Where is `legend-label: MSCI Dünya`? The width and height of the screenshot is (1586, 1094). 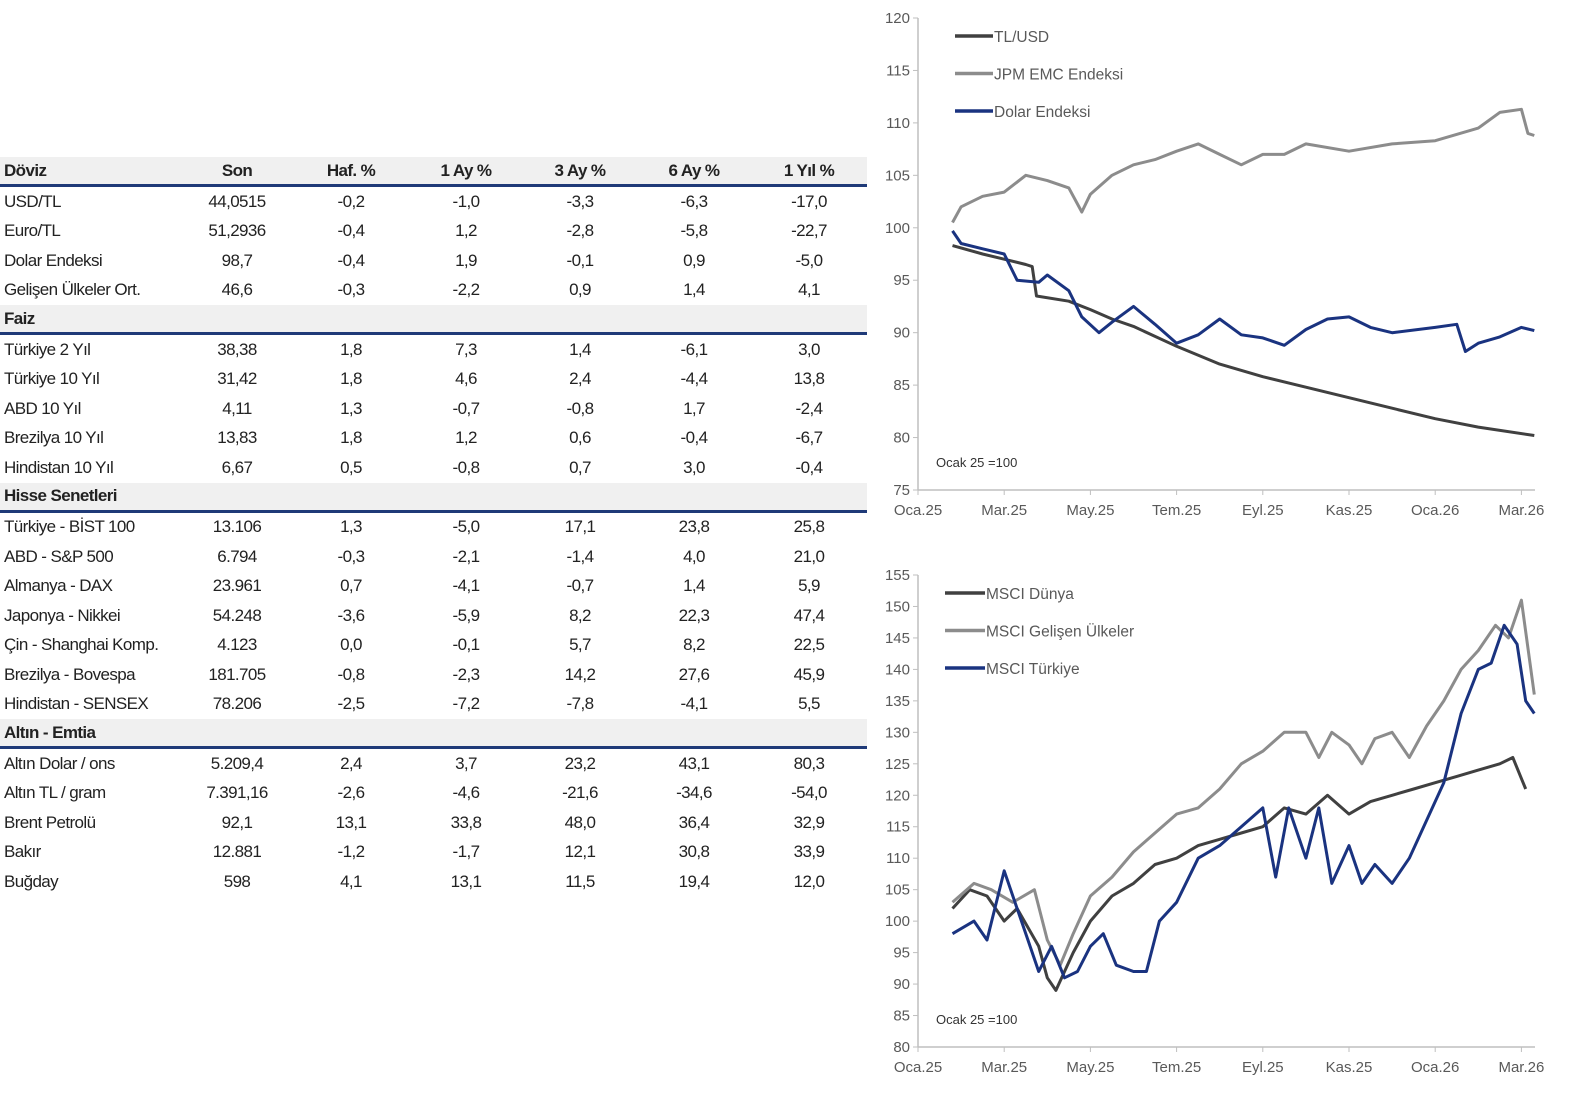
legend-label: MSCI Dünya is located at coordinates (1030, 594).